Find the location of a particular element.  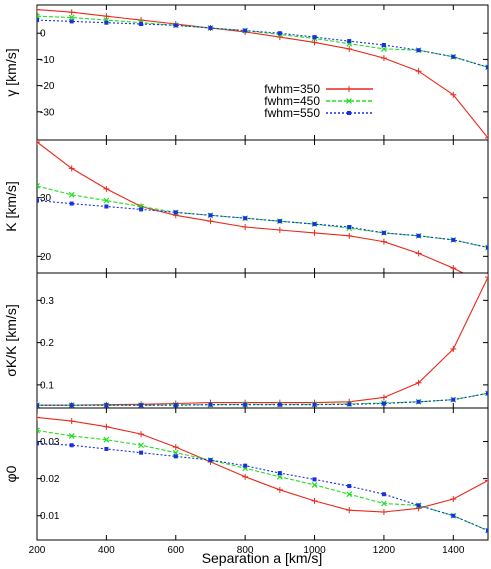

legend-label-2: fwhm=450 is located at coordinates (292, 101).